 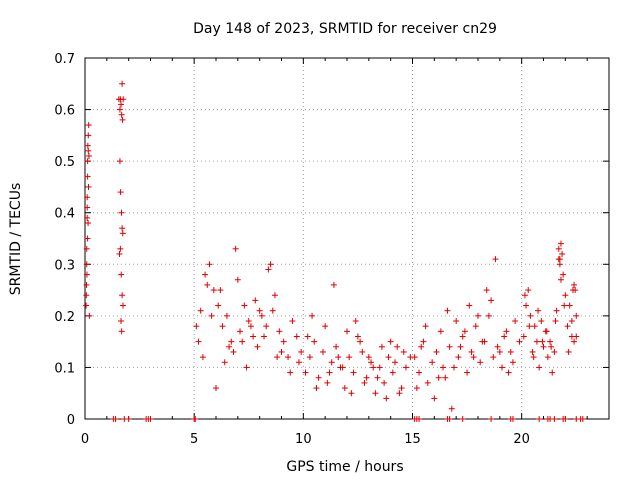 I want to click on x-tick-label: 5, so click(x=194, y=439).